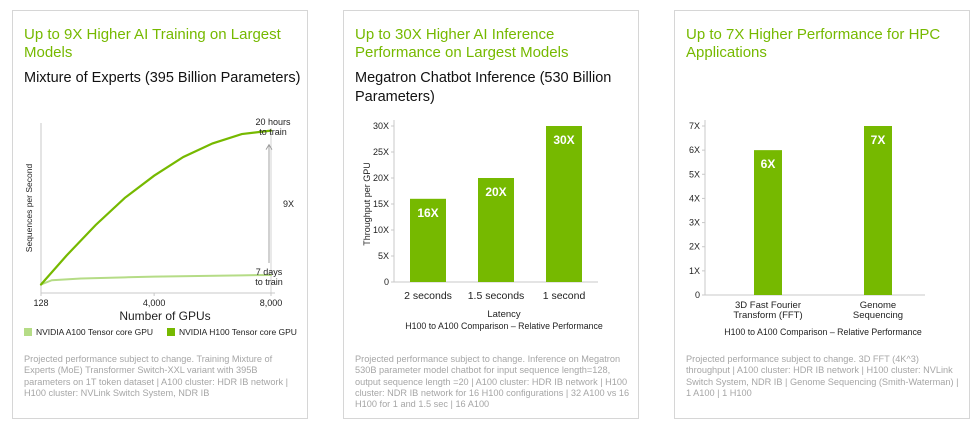 This screenshot has width=980, height=429. What do you see at coordinates (29, 208) in the screenshot?
I see `y-axis-title: Sequences per Second` at bounding box center [29, 208].